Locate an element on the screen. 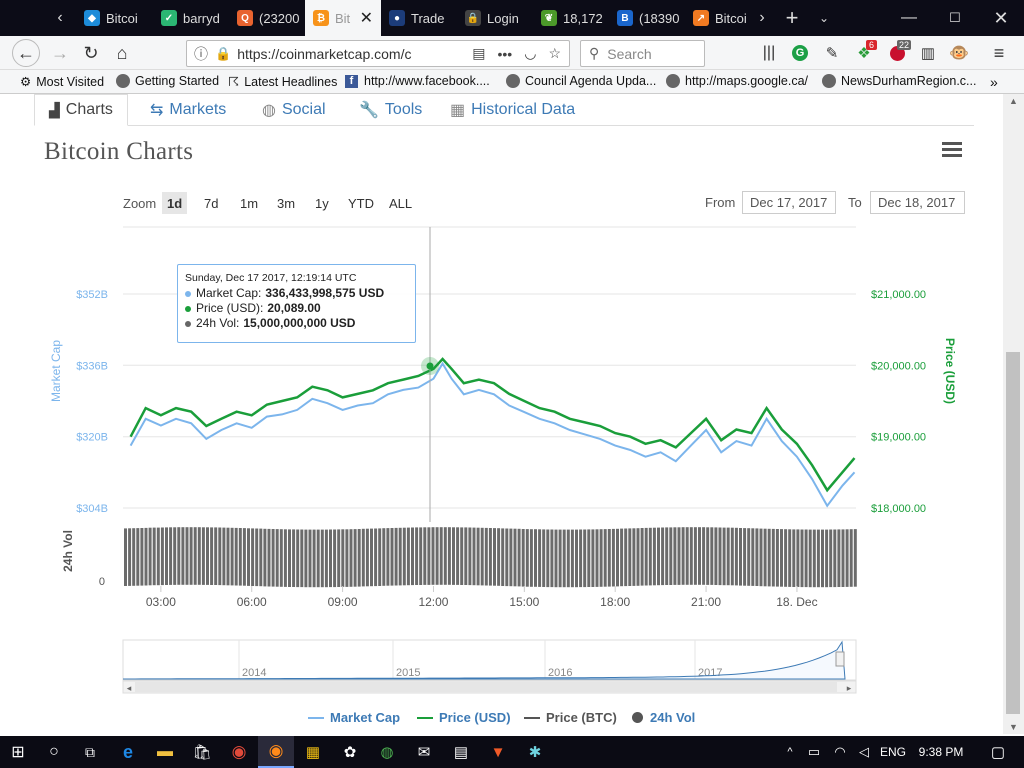 The image size is (1024, 768). scroll-tabs-right-icon: › is located at coordinates (762, 17).